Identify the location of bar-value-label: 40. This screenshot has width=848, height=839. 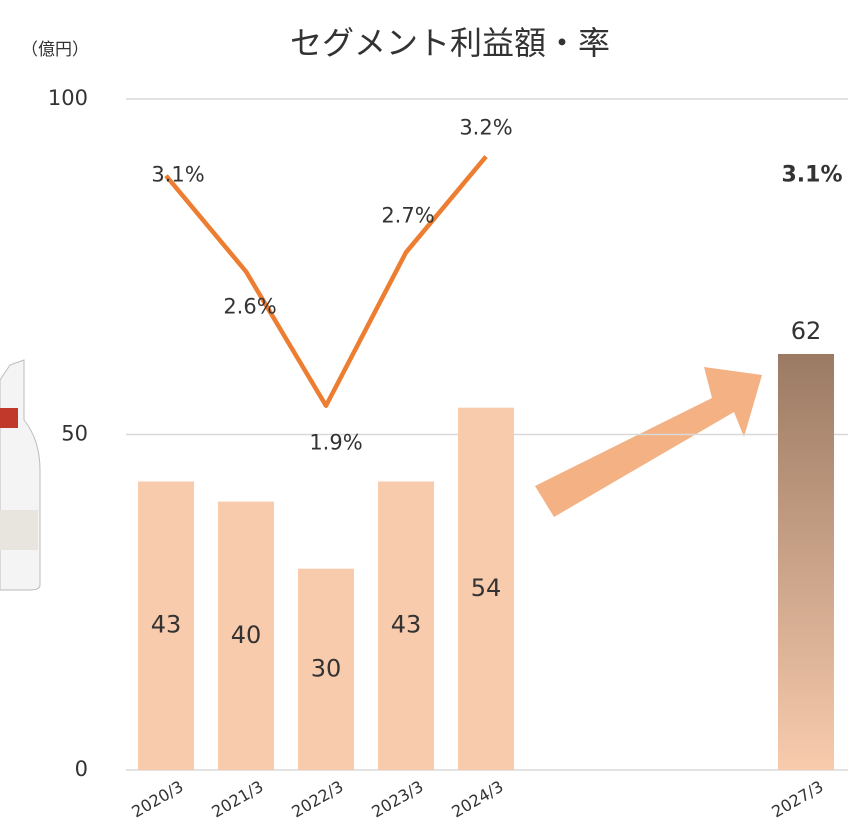
(246, 635).